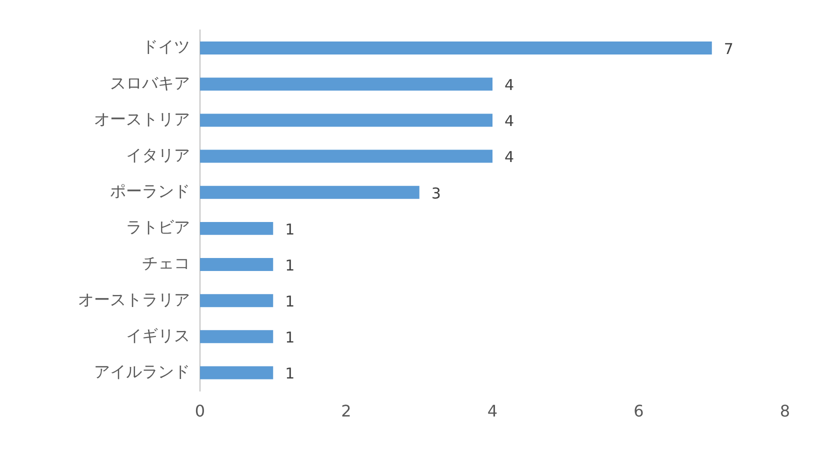 The width and height of the screenshot is (813, 450). Describe the element at coordinates (729, 49) in the screenshot. I see `data-label: 7` at that location.